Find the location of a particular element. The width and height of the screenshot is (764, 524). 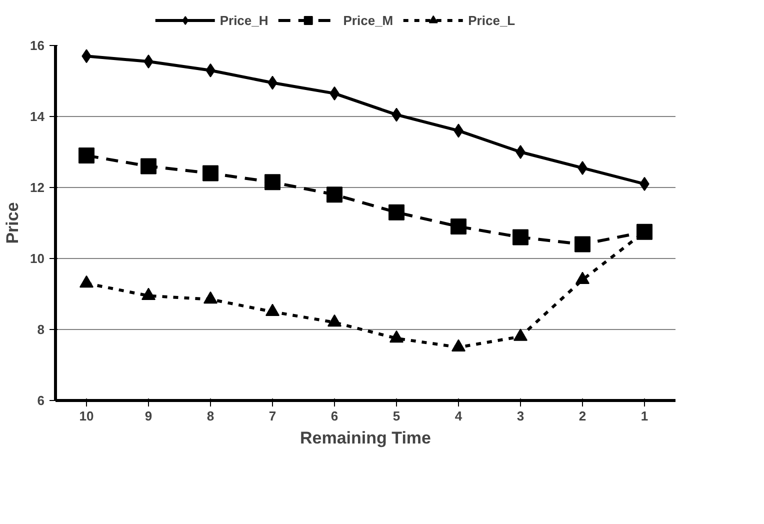

x-tick-label: 8 is located at coordinates (210, 416).